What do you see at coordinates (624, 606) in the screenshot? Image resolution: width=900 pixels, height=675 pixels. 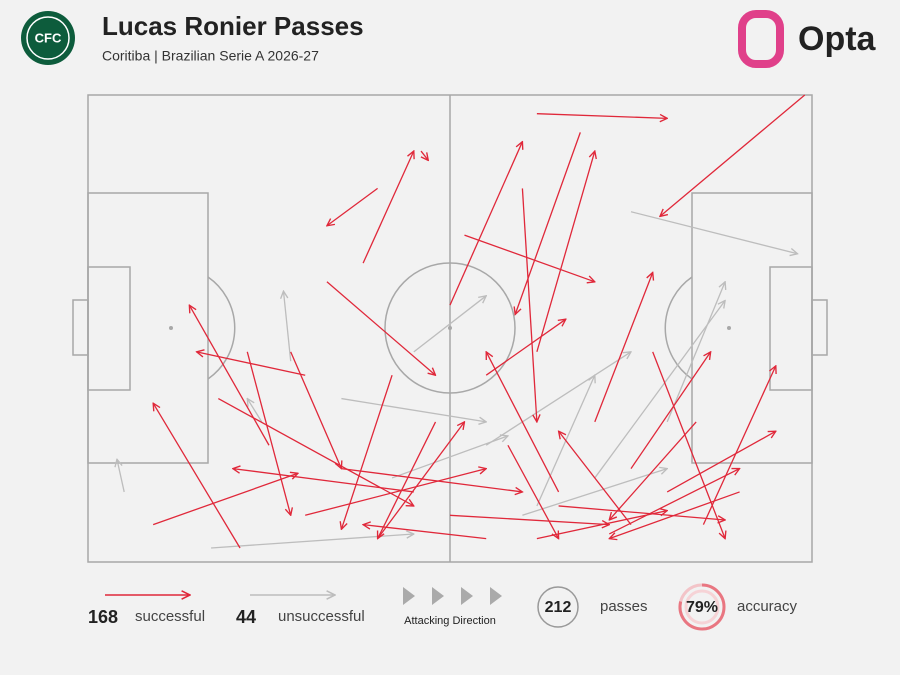 I see `passes-label: passes` at bounding box center [624, 606].